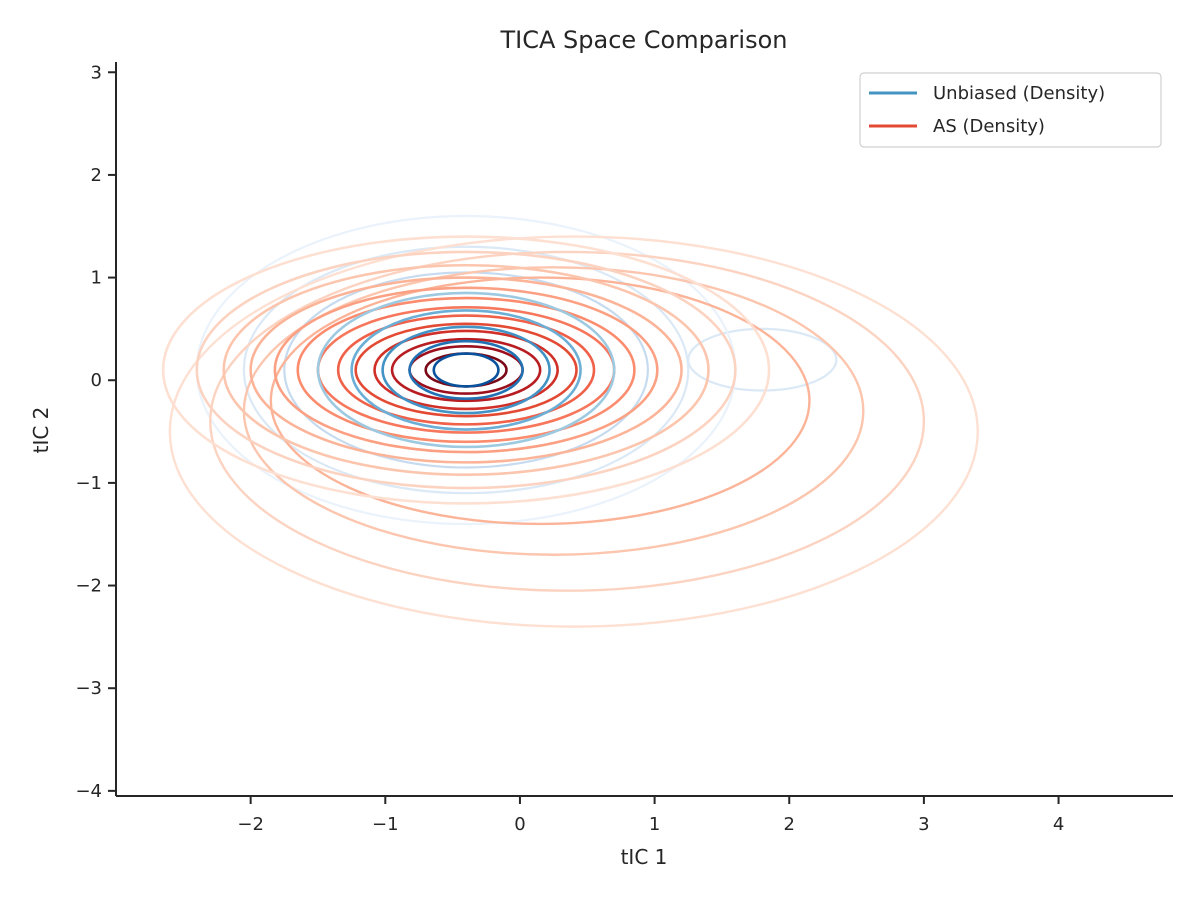 The height and width of the screenshot is (905, 1200). Describe the element at coordinates (762, 359) in the screenshot. I see `unbiased-secondary-contour` at that location.